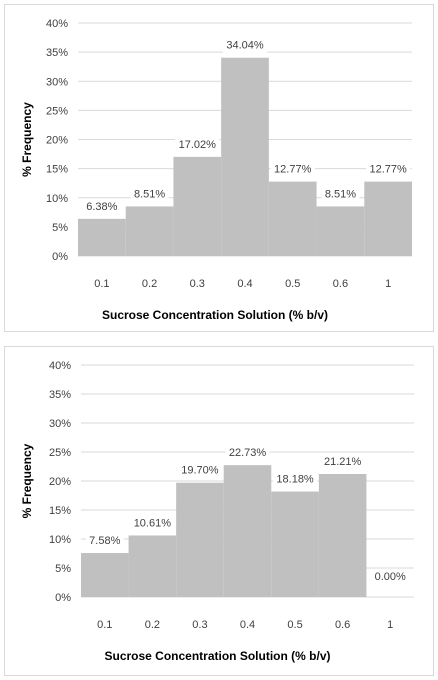 The image size is (438, 680). I want to click on data-label: 18.18%, so click(295, 480).